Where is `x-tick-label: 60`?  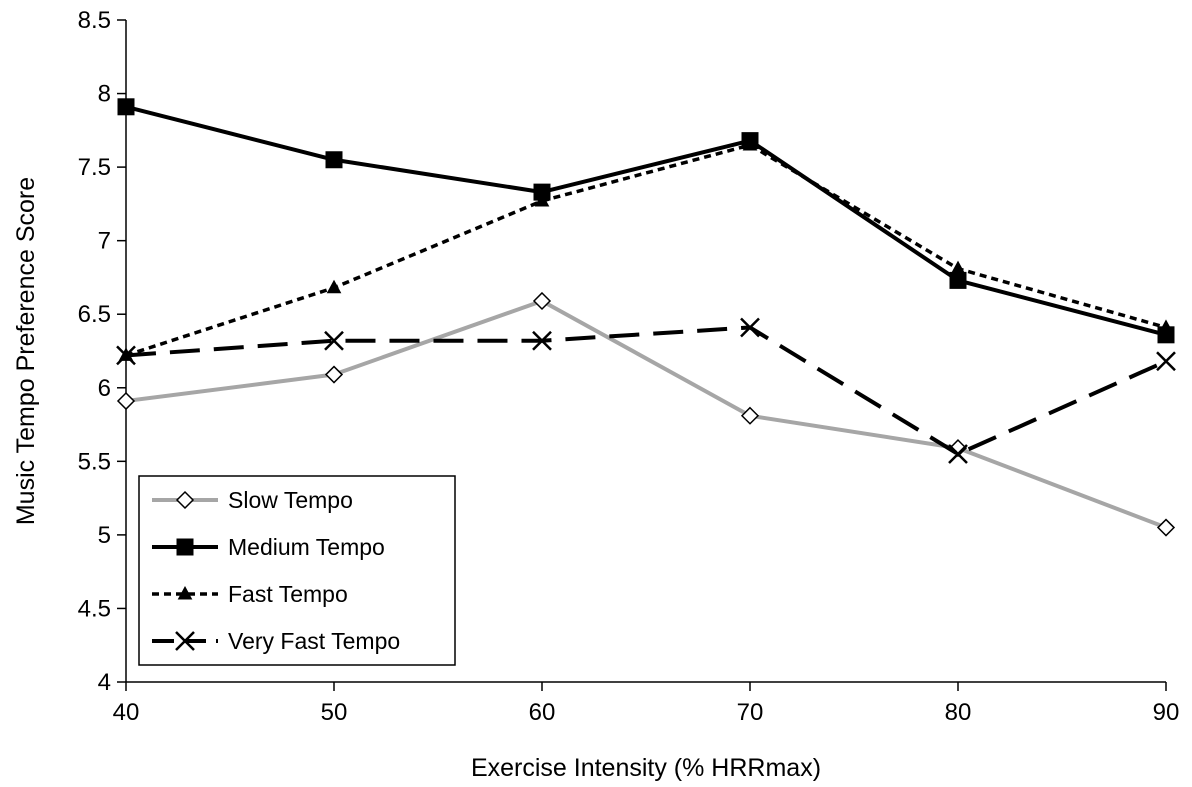
x-tick-label: 60 is located at coordinates (542, 712).